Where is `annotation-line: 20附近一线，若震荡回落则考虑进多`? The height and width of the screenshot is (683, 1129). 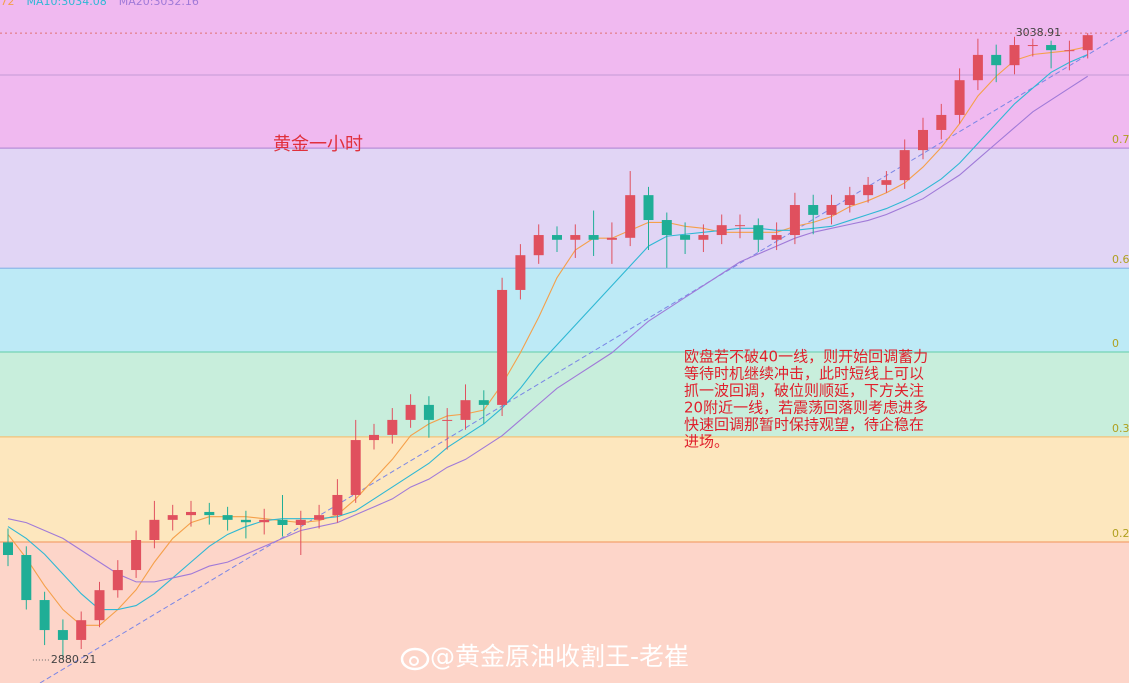 annotation-line: 20附近一线，若震荡回落则考虑进多 is located at coordinates (806, 408).